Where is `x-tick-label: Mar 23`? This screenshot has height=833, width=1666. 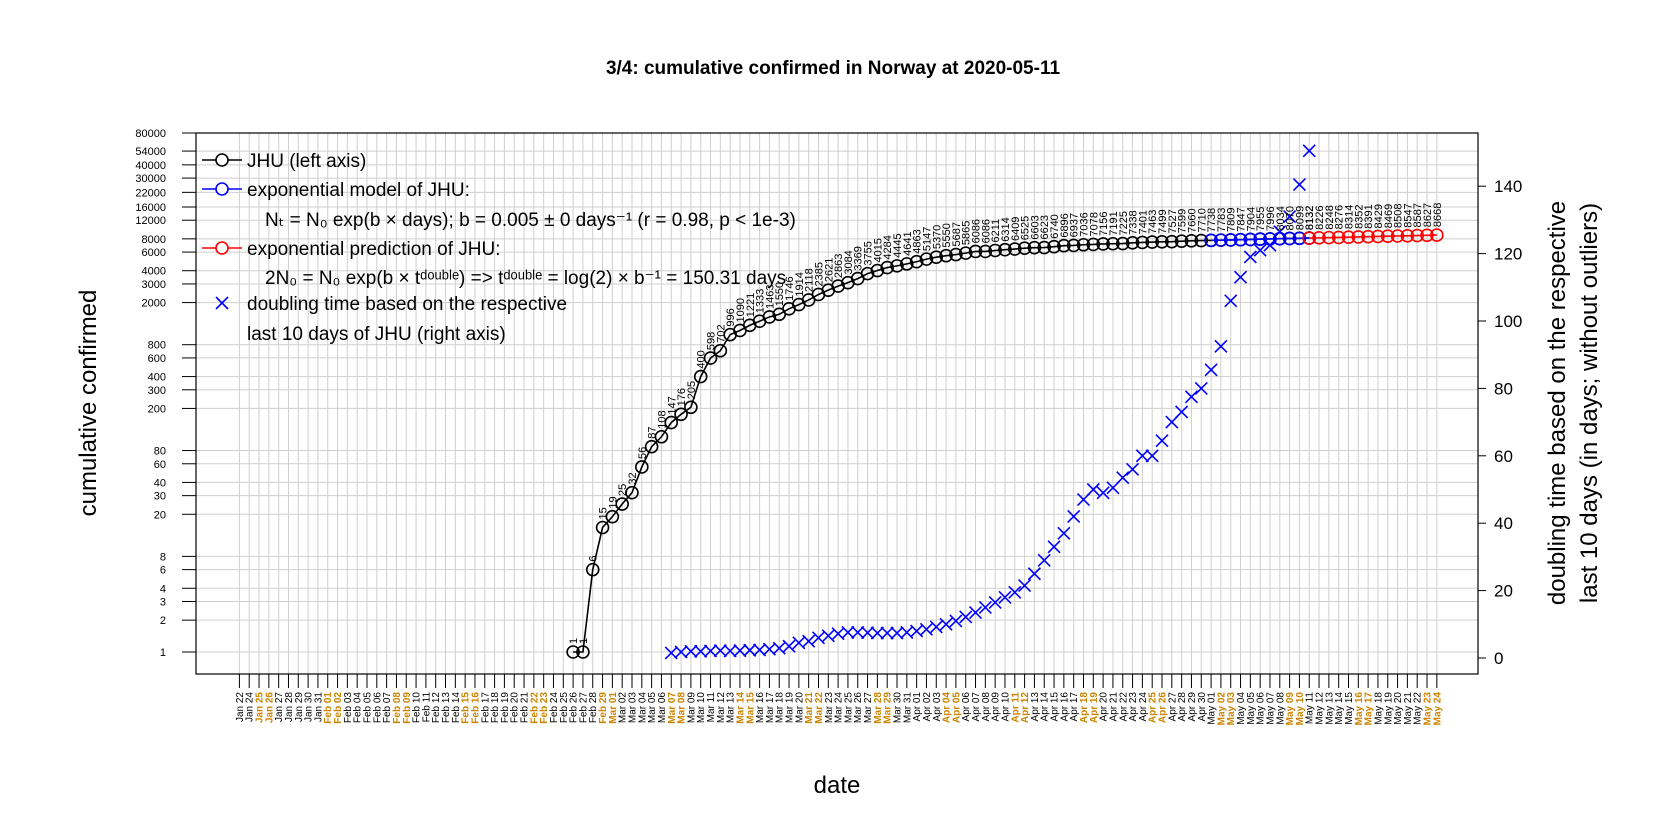 x-tick-label: Mar 23 is located at coordinates (829, 708).